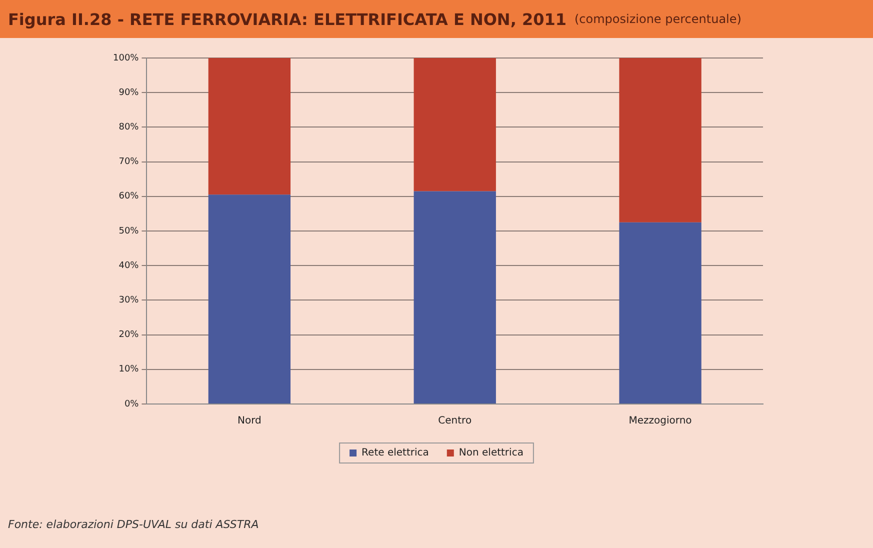  Describe the element at coordinates (129, 162) in the screenshot. I see `y-tick-label: 70%` at that location.